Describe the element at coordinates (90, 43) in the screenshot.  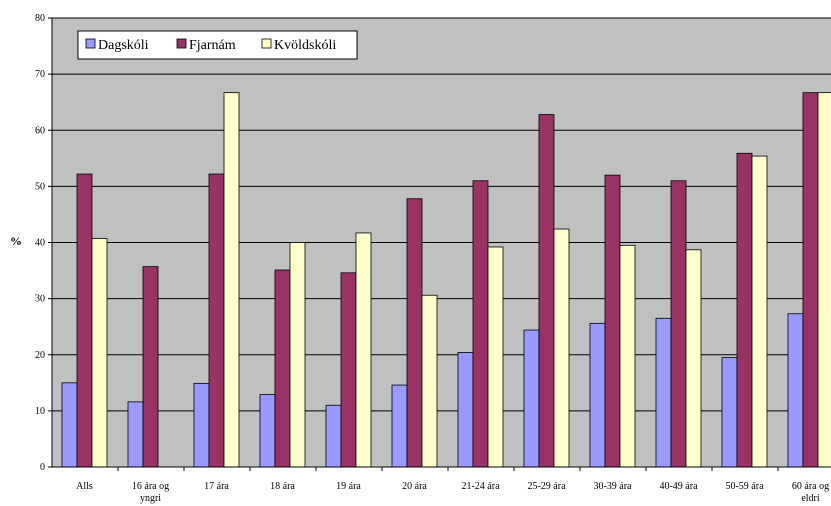
I see `legend-swatch-dagskóli` at that location.